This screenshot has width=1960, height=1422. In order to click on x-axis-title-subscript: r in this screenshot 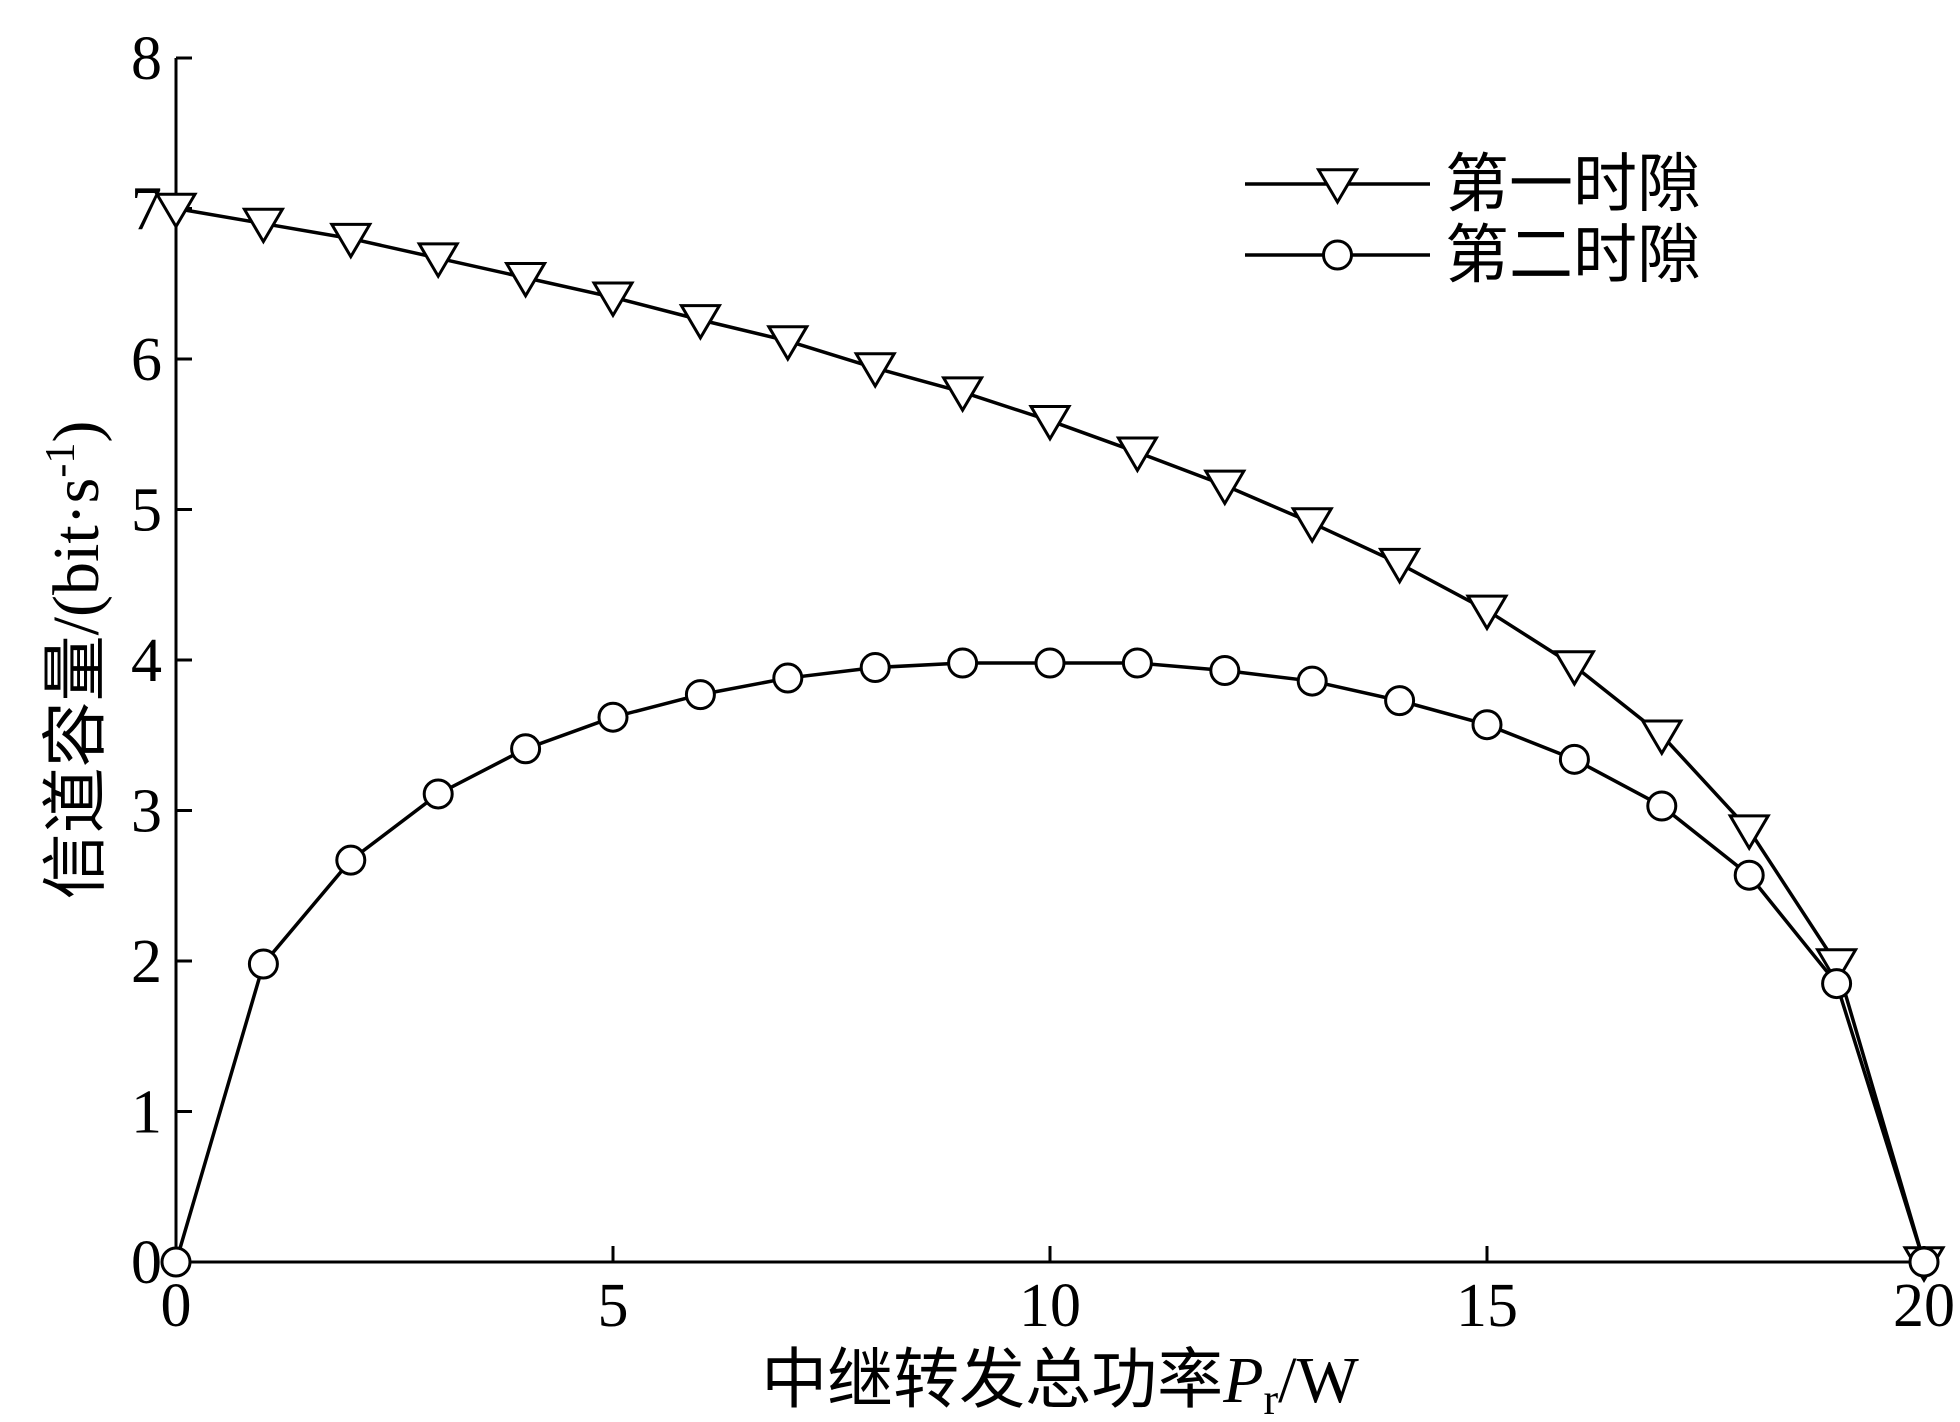, I will do `click(1271, 1398)`.